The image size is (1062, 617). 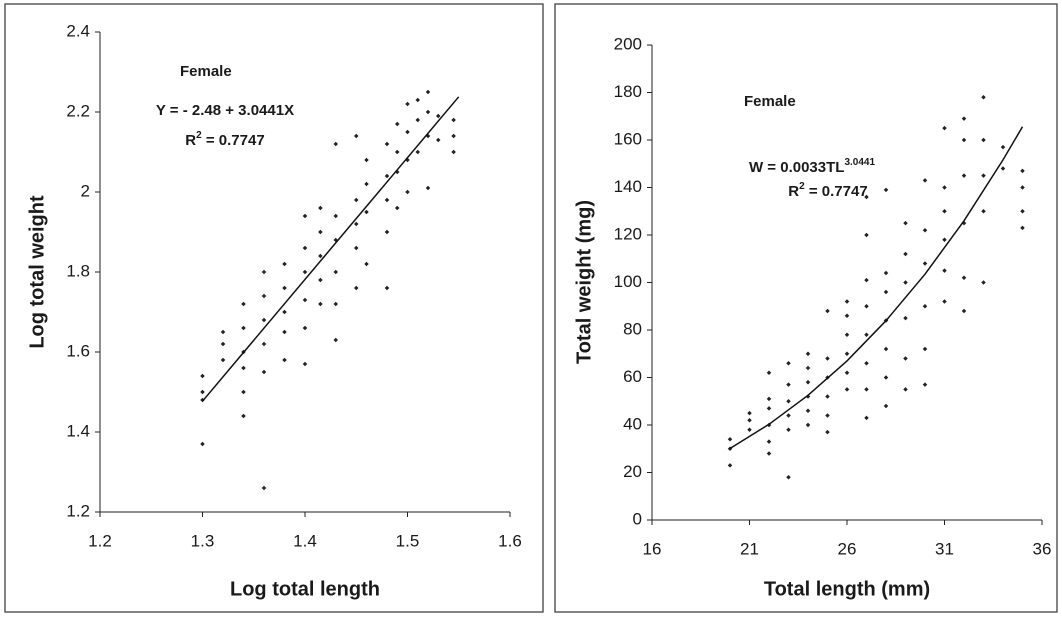 What do you see at coordinates (78, 270) in the screenshot?
I see `y-tick-label: 1.8` at bounding box center [78, 270].